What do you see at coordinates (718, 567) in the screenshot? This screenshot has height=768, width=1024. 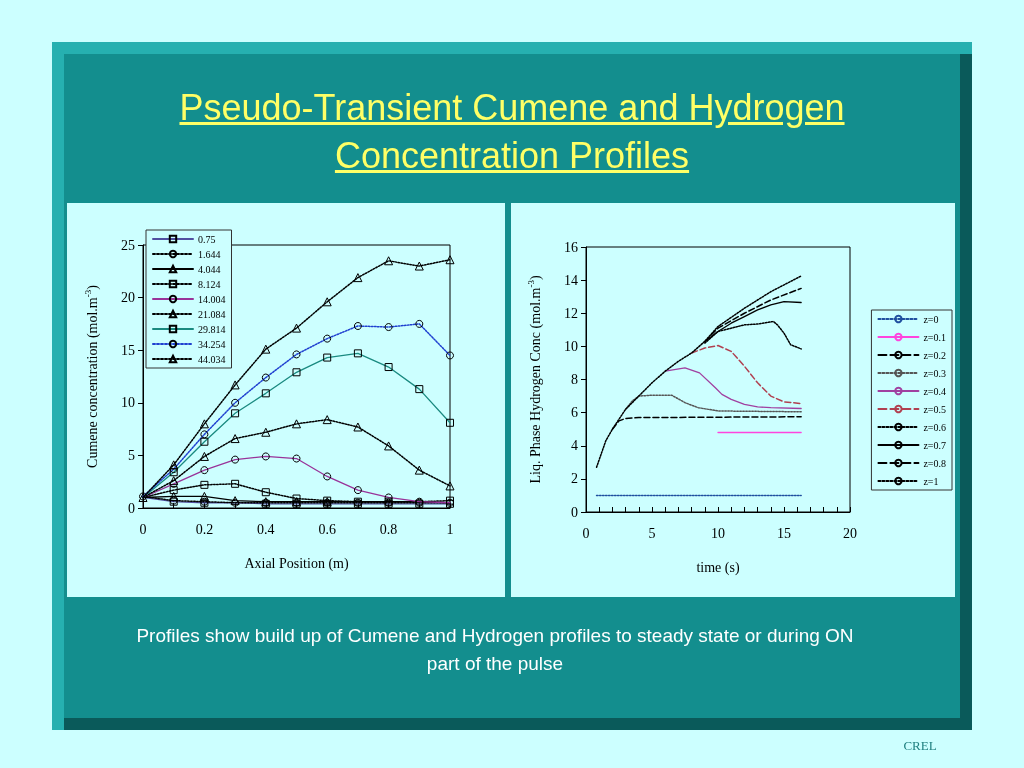 I see `x-axis-title: time (s)` at bounding box center [718, 567].